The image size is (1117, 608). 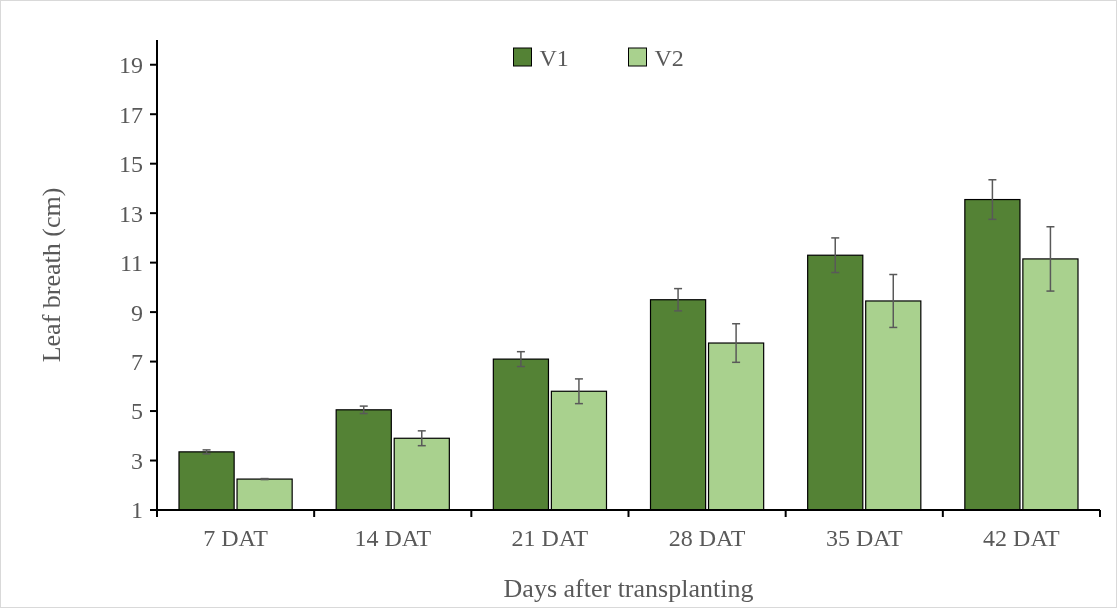 What do you see at coordinates (137, 361) in the screenshot?
I see `y-tick-label: 7` at bounding box center [137, 361].